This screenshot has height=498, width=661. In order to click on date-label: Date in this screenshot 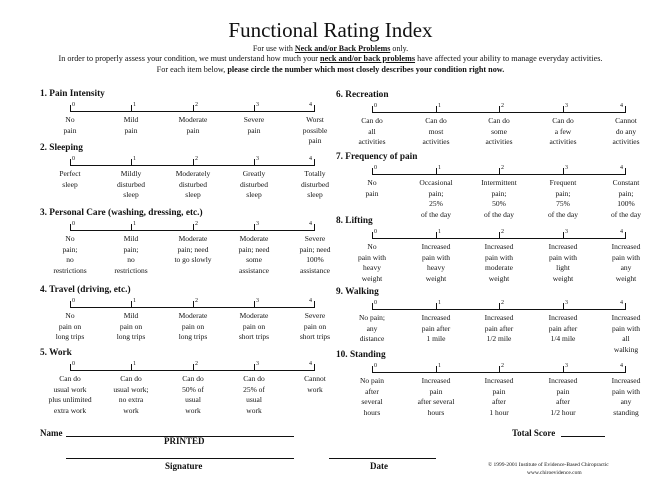, I will do `click(379, 466)`.